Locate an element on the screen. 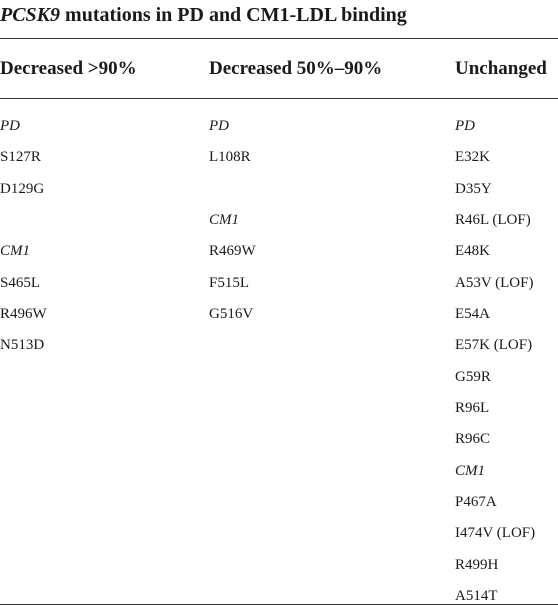 The image size is (558, 605). mutation-cell: E54A is located at coordinates (472, 313).